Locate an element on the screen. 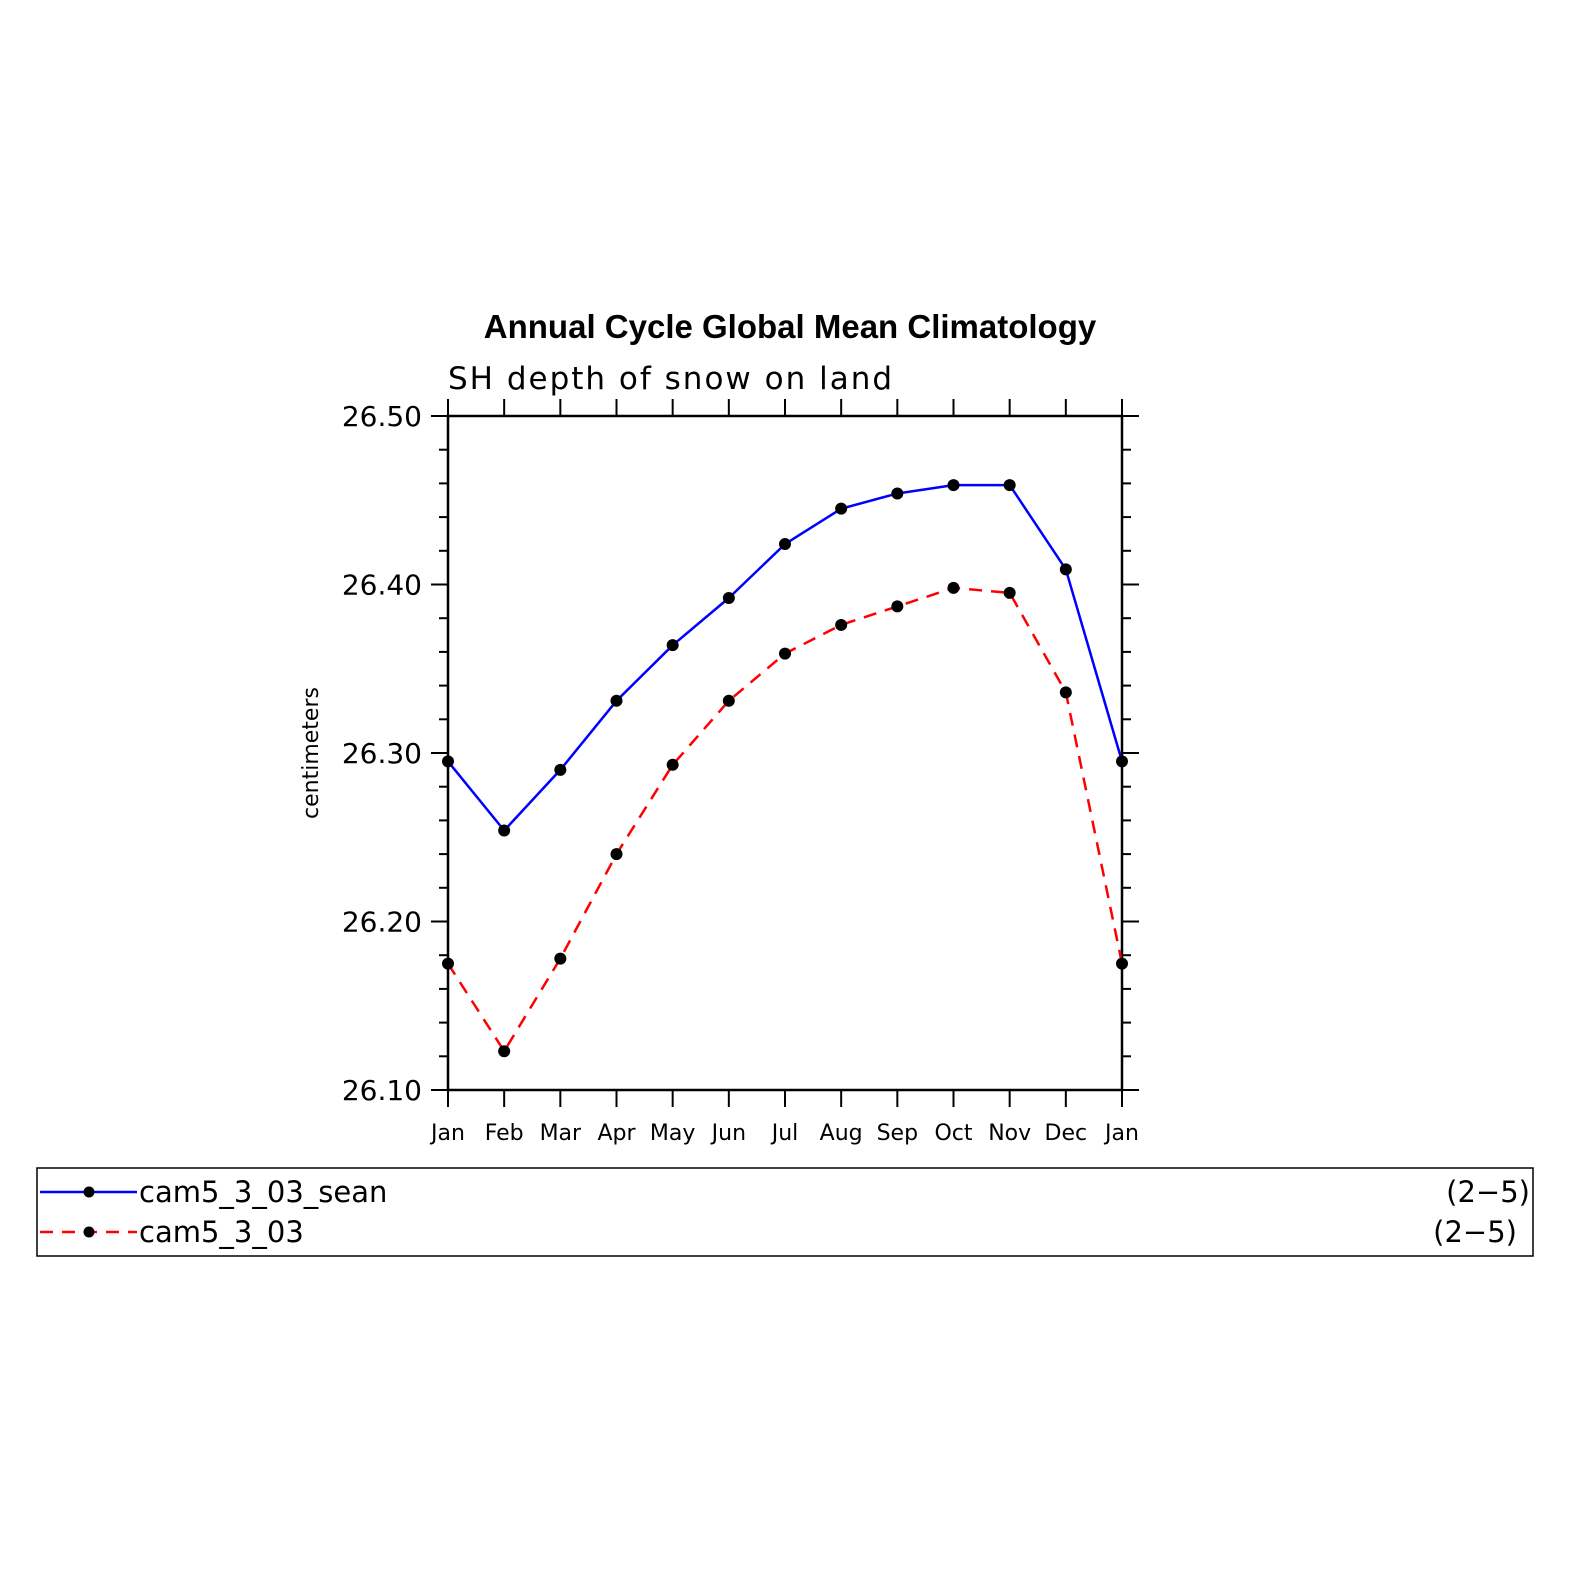  y-tick-label: 26.30 is located at coordinates (382, 753).